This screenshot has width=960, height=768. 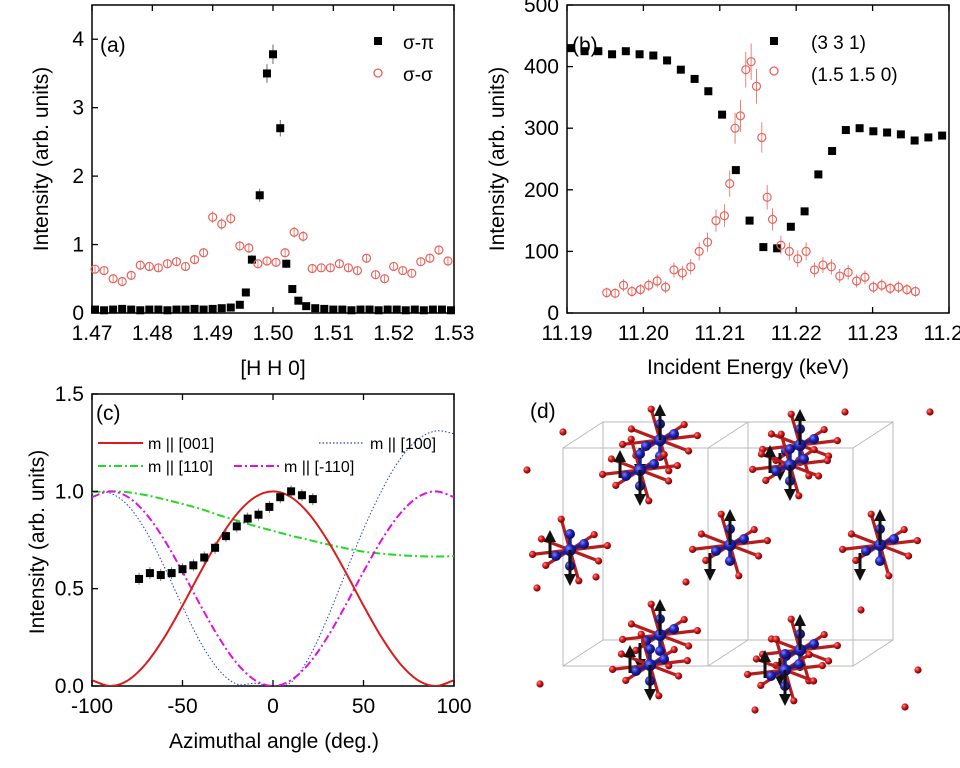 What do you see at coordinates (454, 333) in the screenshot?
I see `x-tick-label-a-6: 1.53` at bounding box center [454, 333].